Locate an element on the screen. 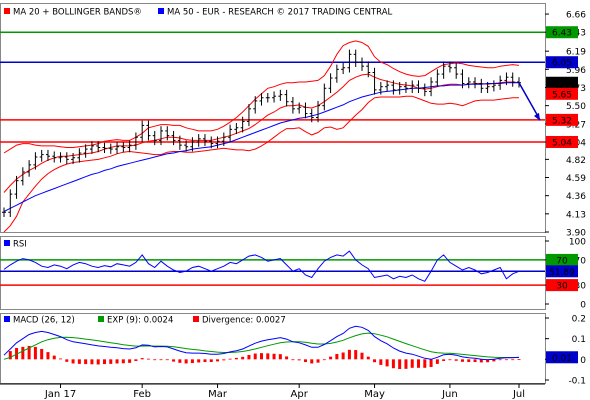 The image size is (590, 400). x-axis-label-feb: Feb is located at coordinates (142, 394).